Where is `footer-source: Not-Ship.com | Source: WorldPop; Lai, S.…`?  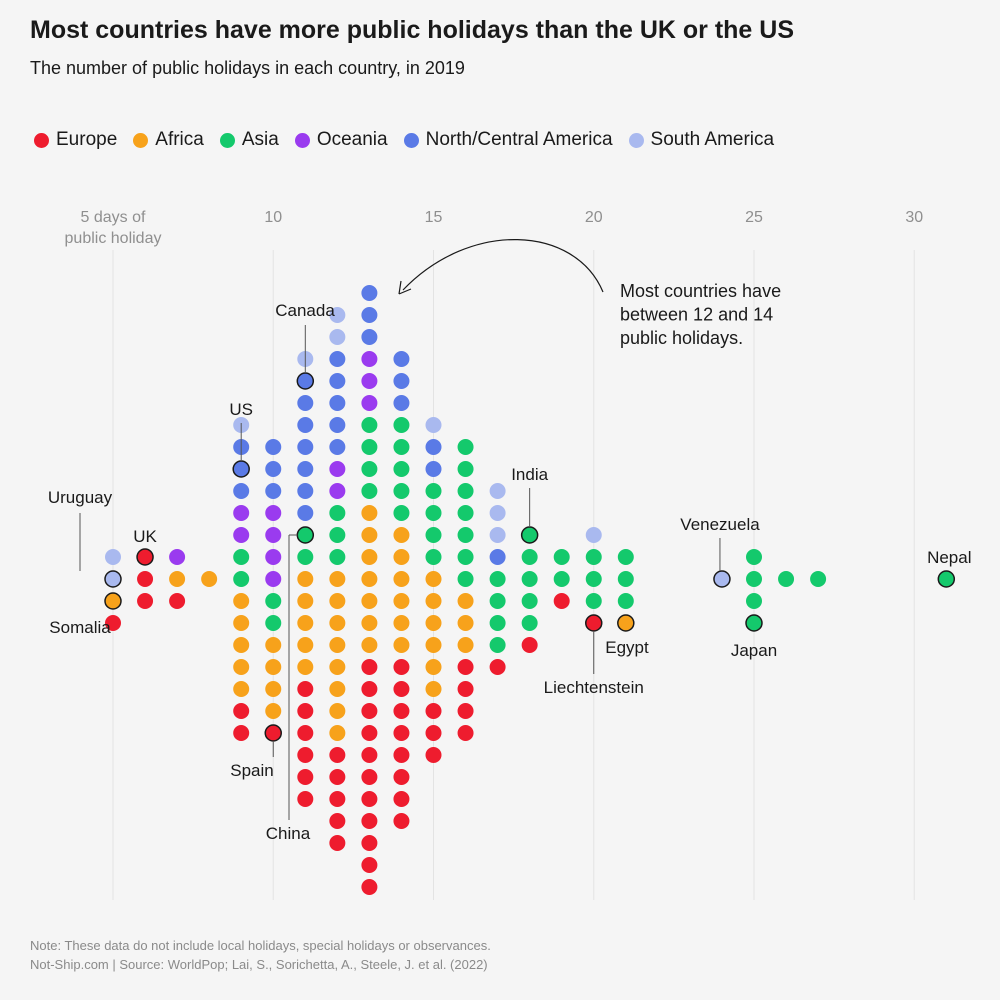
footer-source: Not-Ship.com | Source: WorldPop; Lai, S.… is located at coordinates (259, 964).